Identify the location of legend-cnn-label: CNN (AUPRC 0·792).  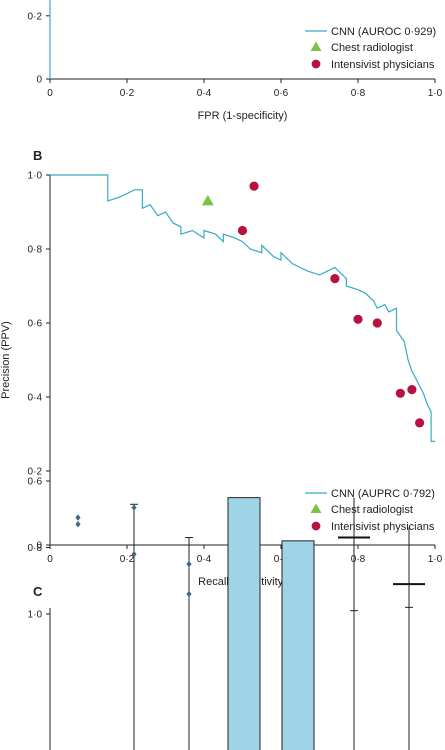
(383, 494).